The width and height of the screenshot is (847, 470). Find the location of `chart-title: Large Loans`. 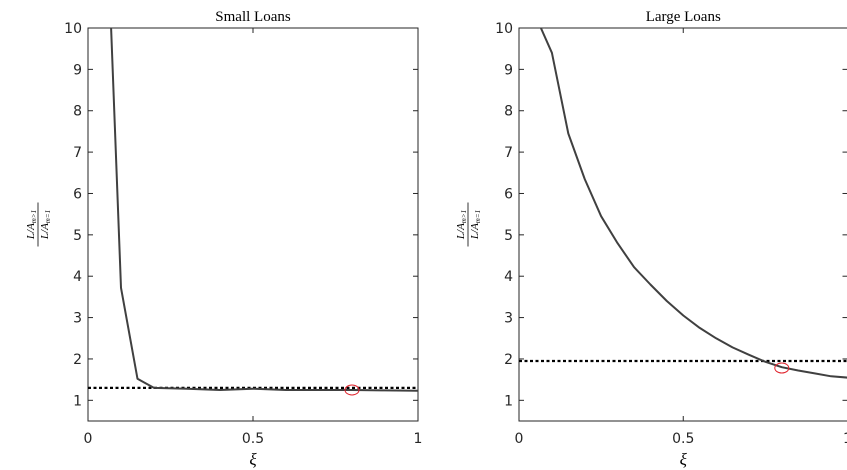

chart-title: Large Loans is located at coordinates (683, 17).